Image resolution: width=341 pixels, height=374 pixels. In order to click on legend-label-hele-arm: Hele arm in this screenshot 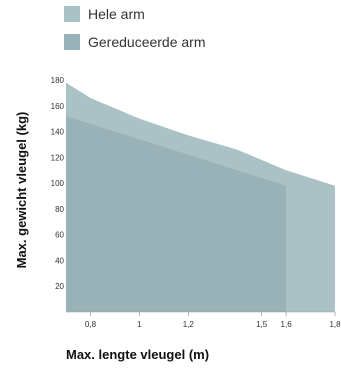, I will do `click(116, 14)`.